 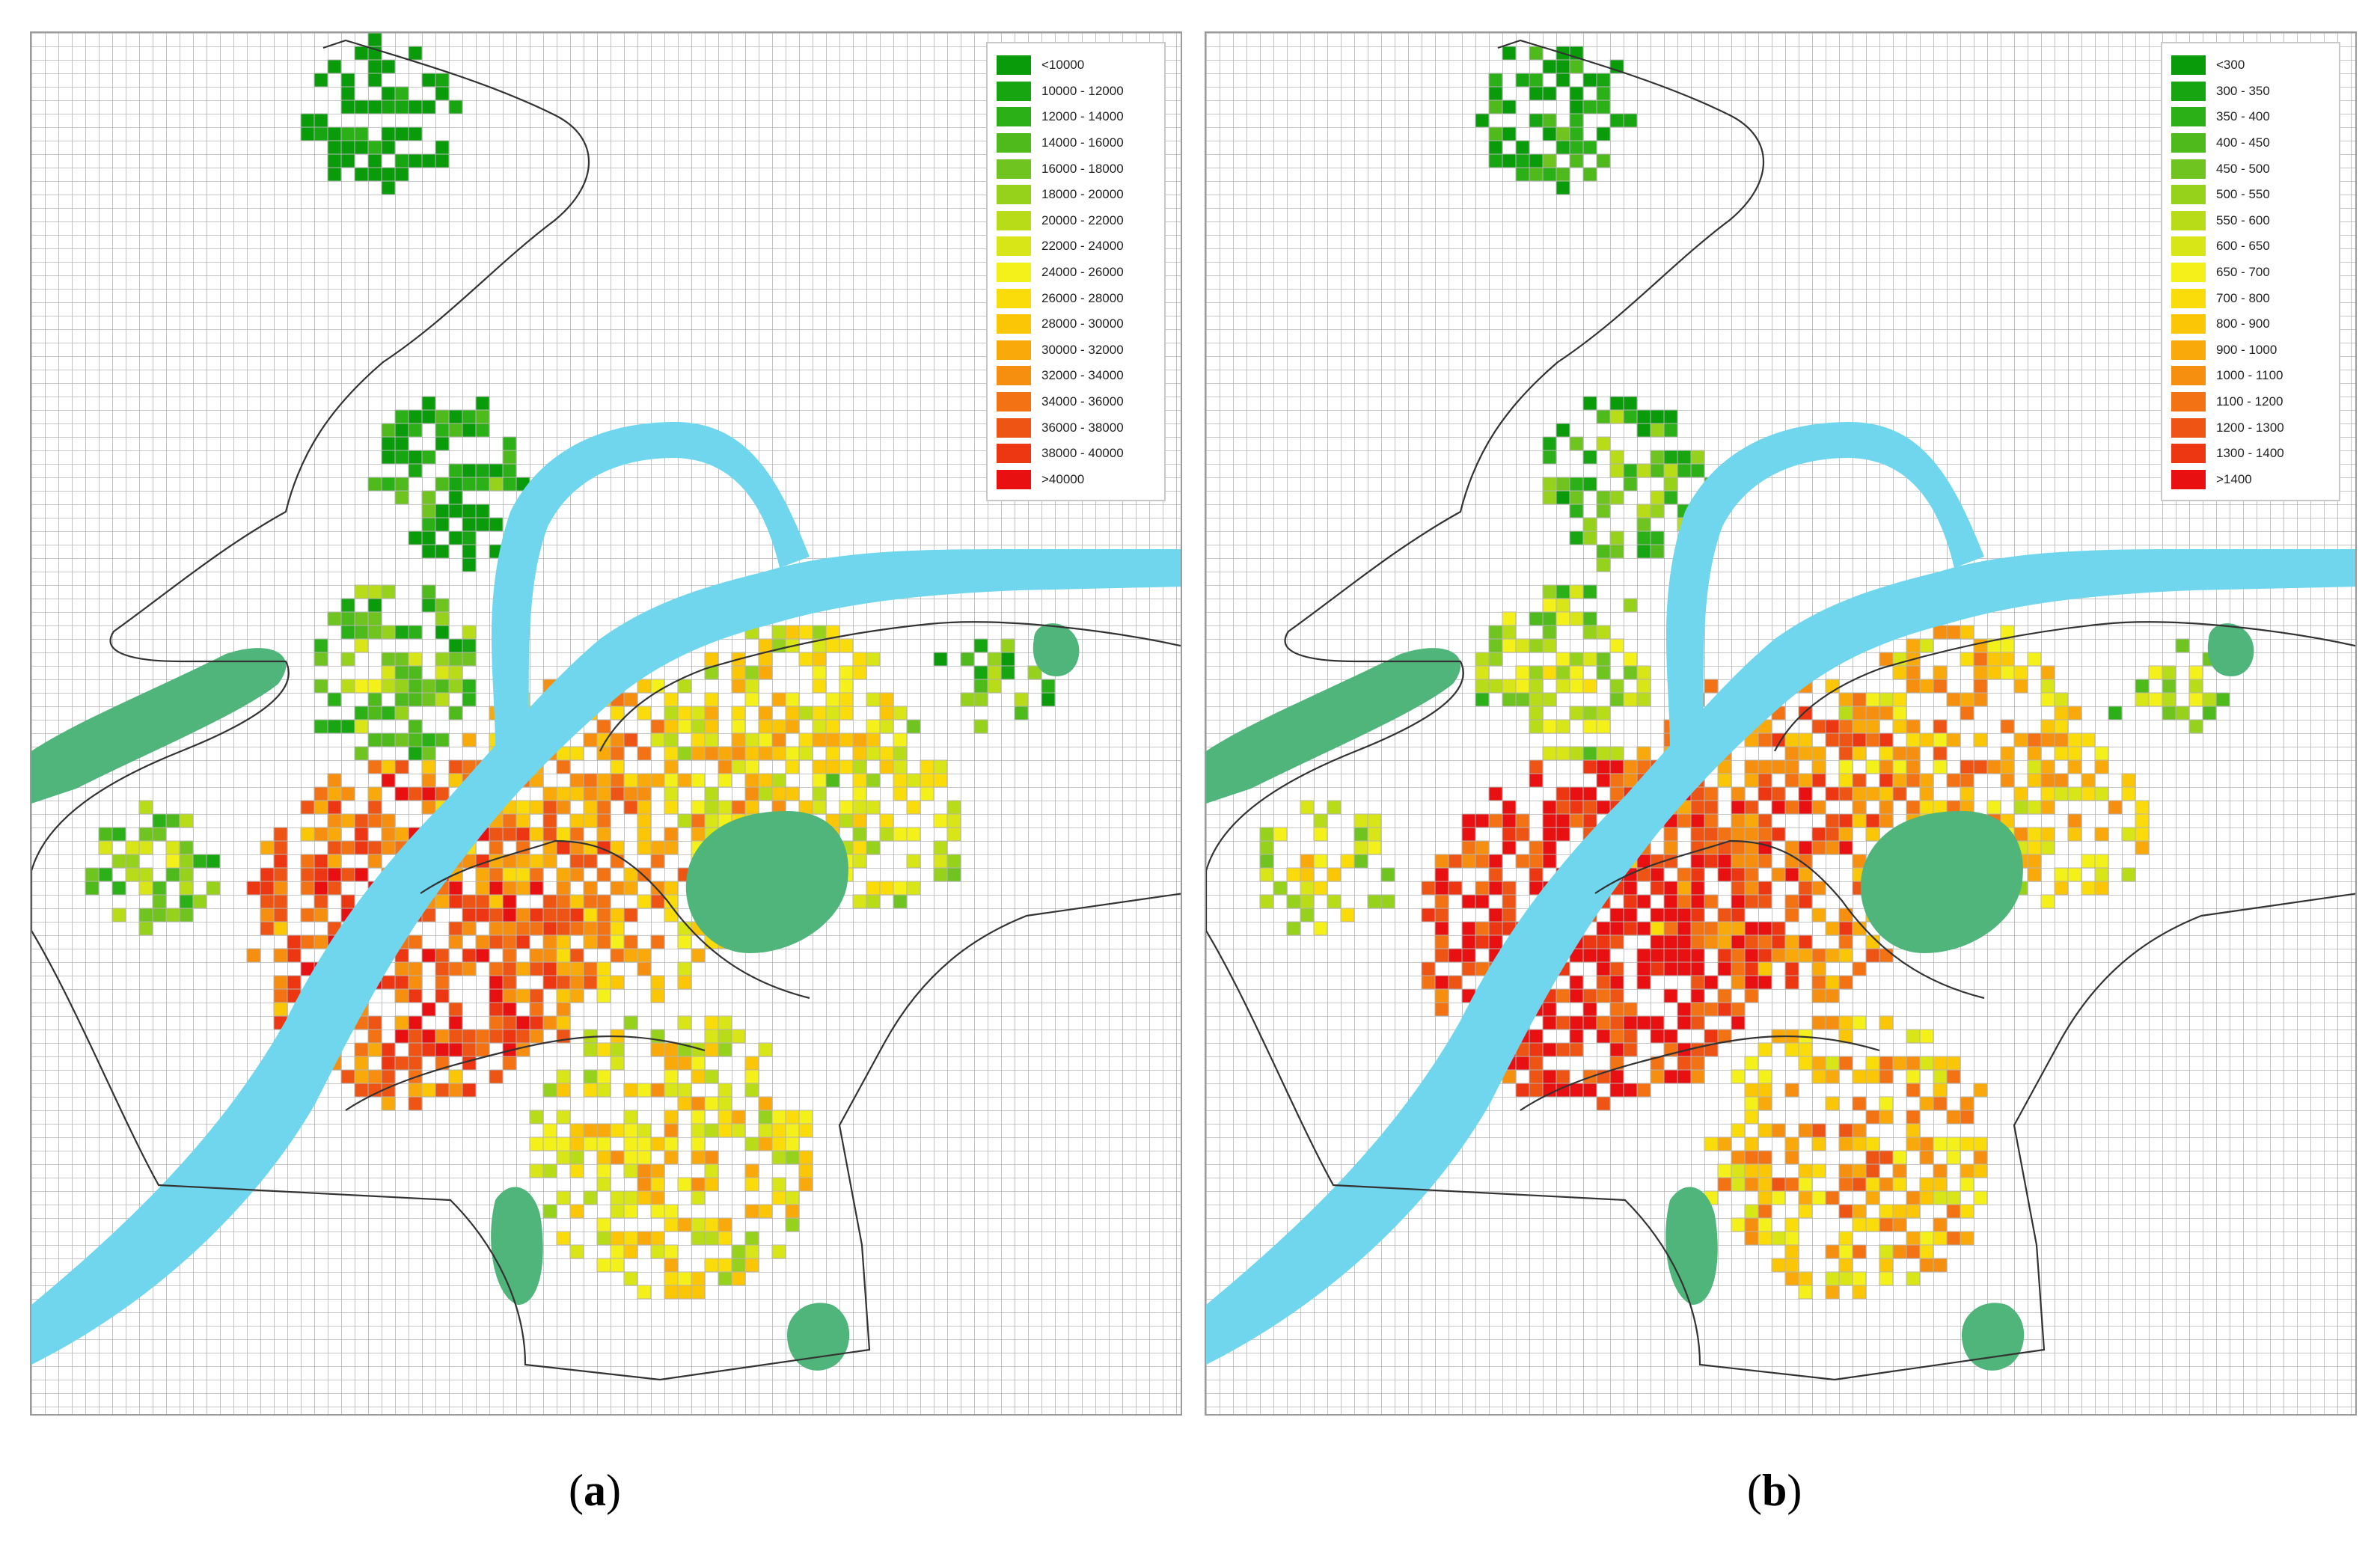 What do you see at coordinates (1077, 65) in the screenshot?
I see `legend-item: <10000` at bounding box center [1077, 65].